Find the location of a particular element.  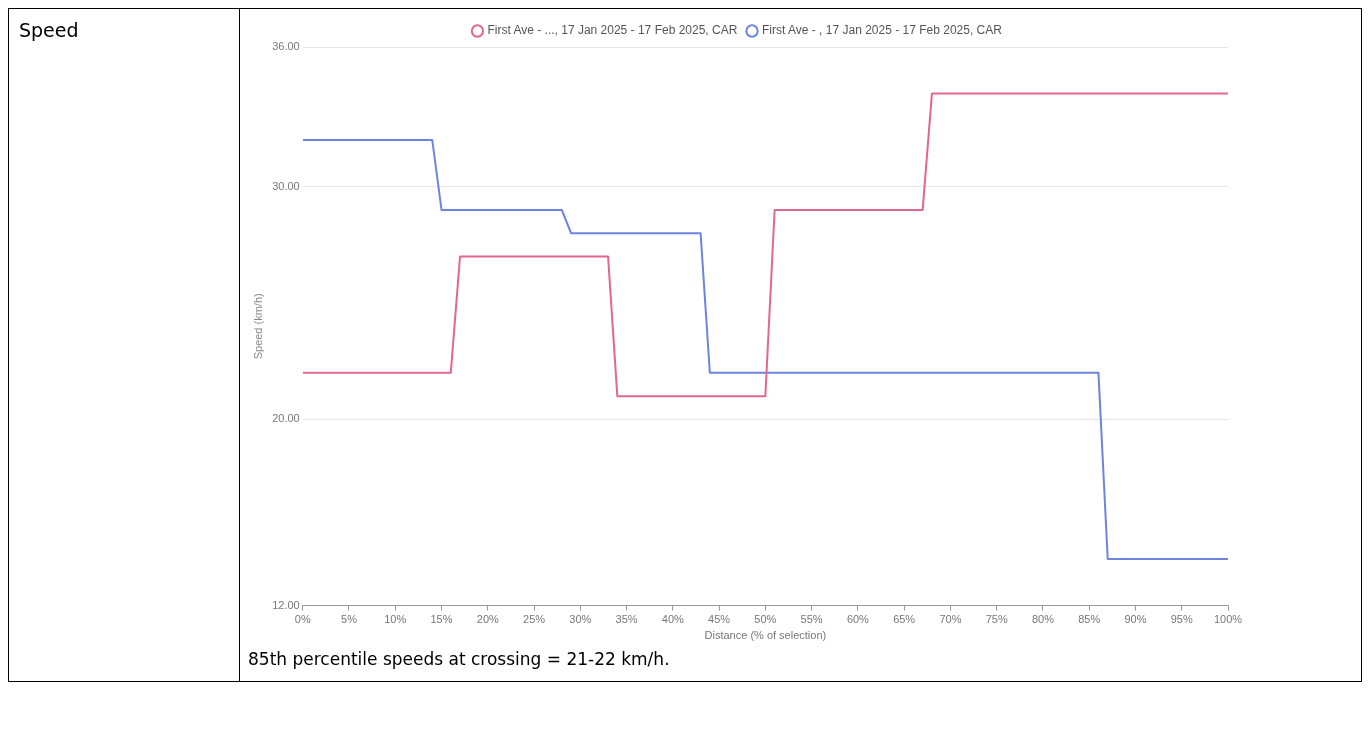

x-tick-label: 60% is located at coordinates (858, 619).